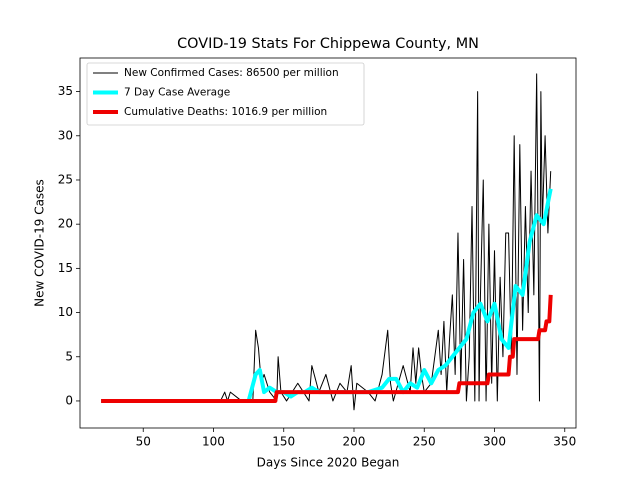 The image size is (640, 480). What do you see at coordinates (40, 243) in the screenshot?
I see `y-axis-label: New COVID-19 Cases` at bounding box center [40, 243].